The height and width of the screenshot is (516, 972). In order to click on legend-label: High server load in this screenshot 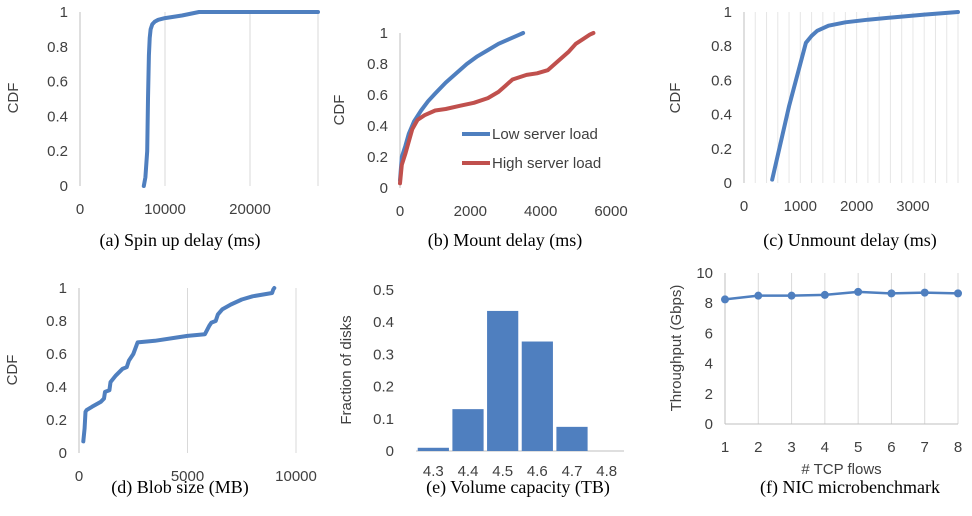, I will do `click(546, 163)`.